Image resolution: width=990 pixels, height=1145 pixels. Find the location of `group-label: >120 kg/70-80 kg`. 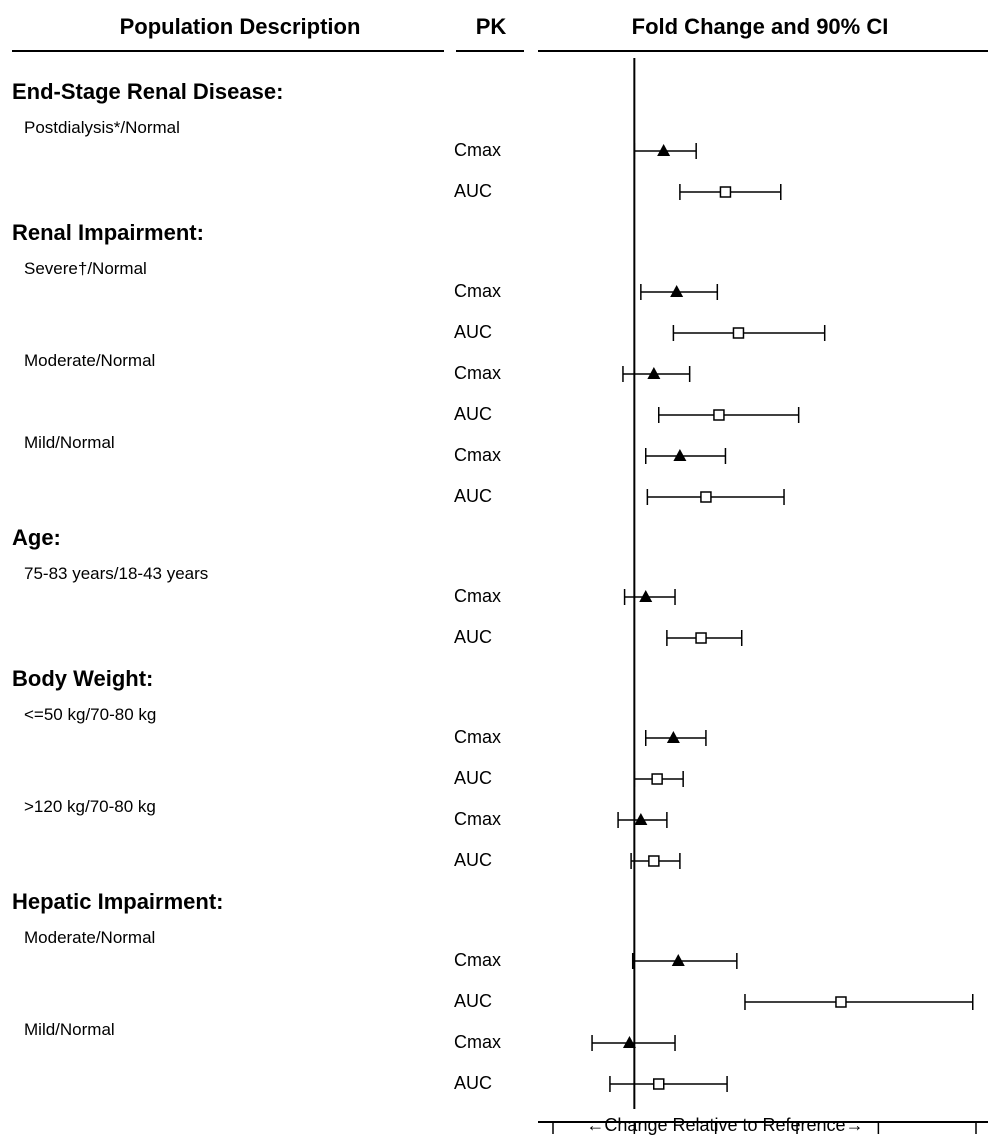

group-label: >120 kg/70-80 kg is located at coordinates (90, 806).